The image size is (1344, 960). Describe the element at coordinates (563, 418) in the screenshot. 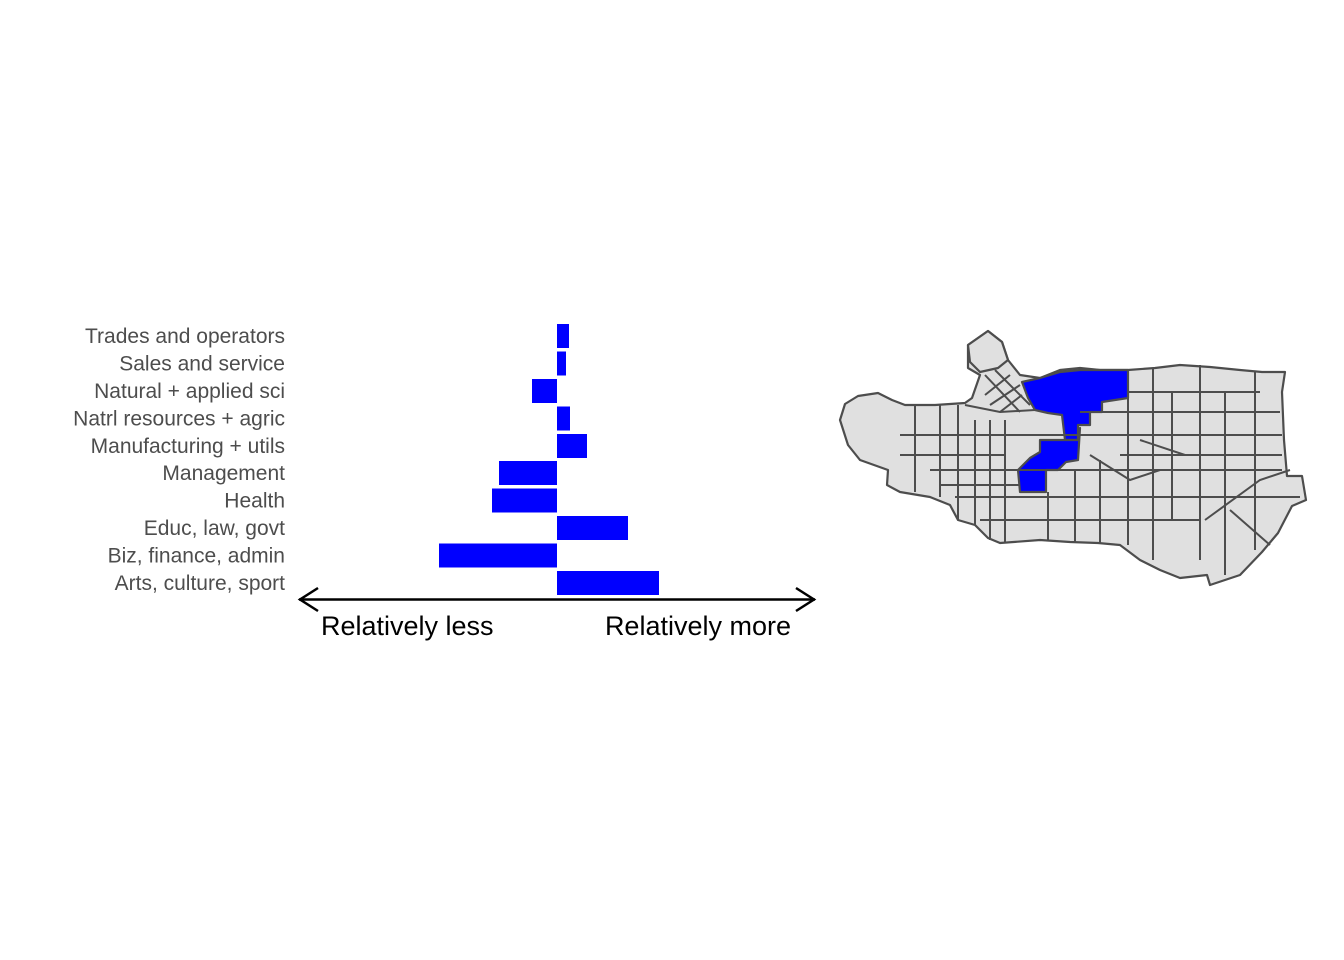

I see `bar-natrl-resources-agric` at that location.